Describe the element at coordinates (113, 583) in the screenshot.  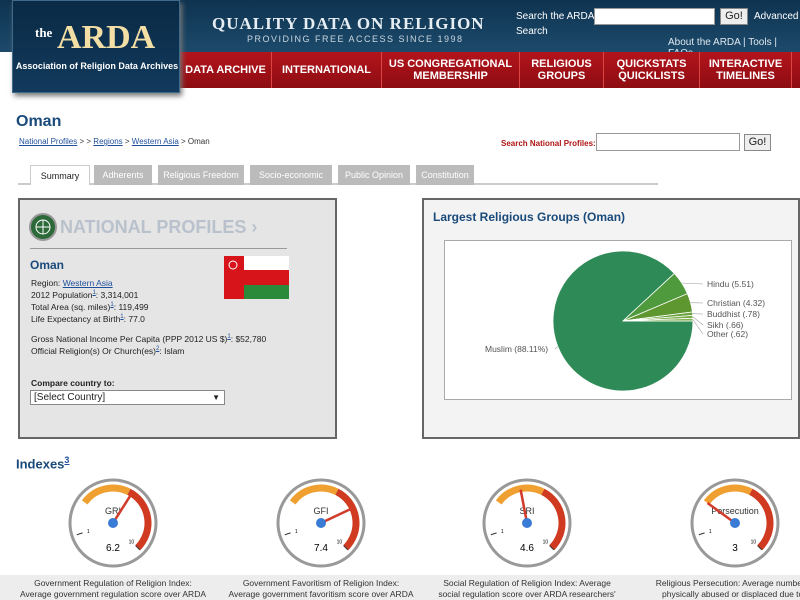
I see `caption-line: Government Regulation of Religion Index:` at that location.